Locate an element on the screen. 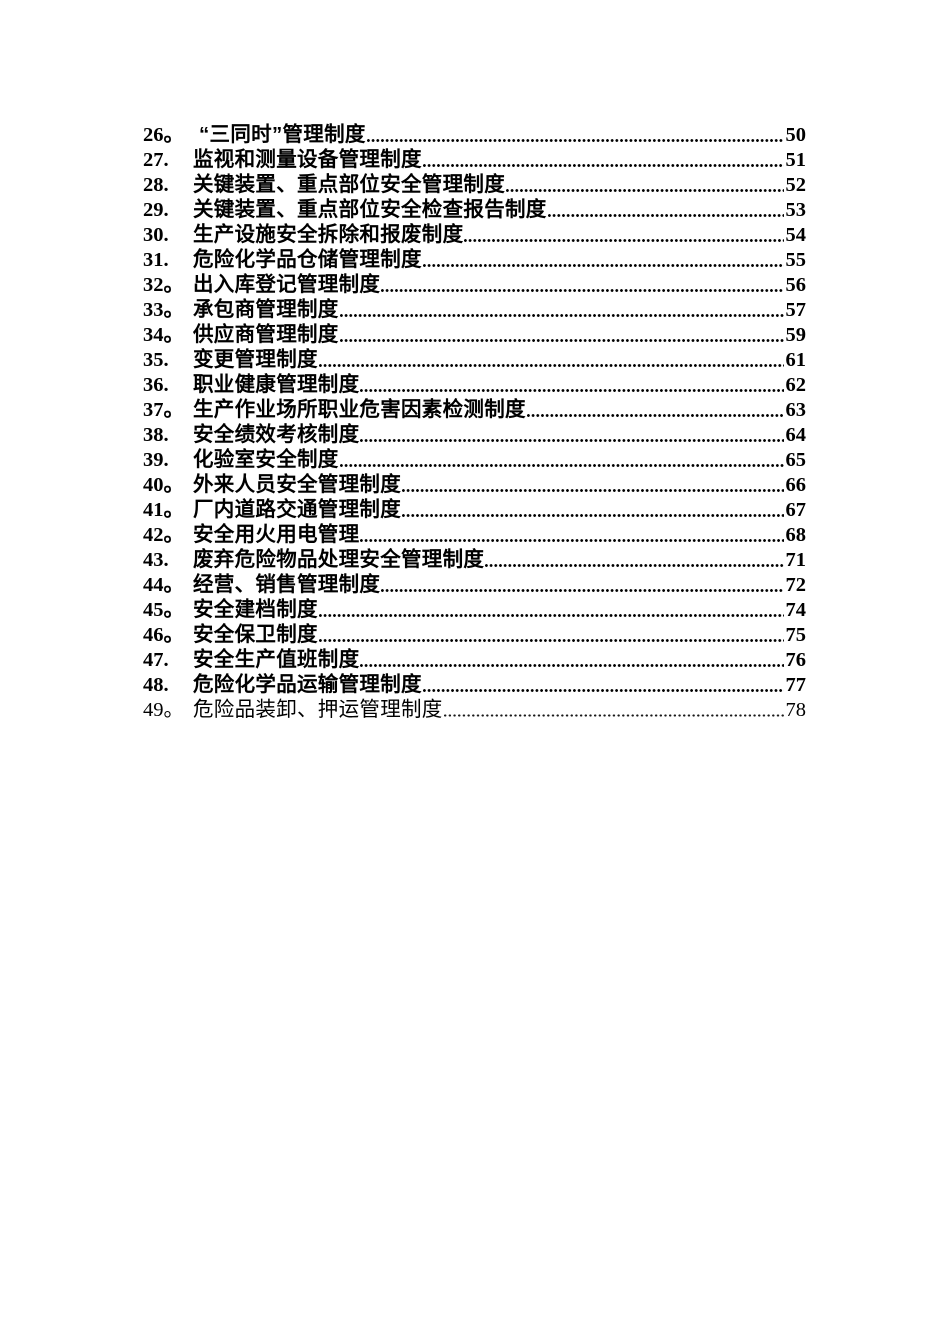  toc-entry: 48. 危险化学品运输管理制度 77 is located at coordinates (474, 684).